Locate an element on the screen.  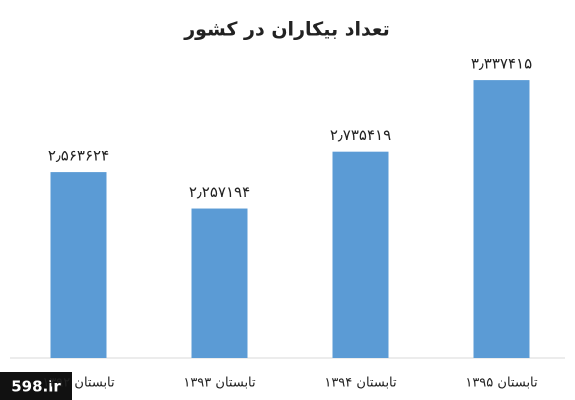
value-label: ۲٫۲۵۷۱۹۴ is located at coordinates (219, 192).